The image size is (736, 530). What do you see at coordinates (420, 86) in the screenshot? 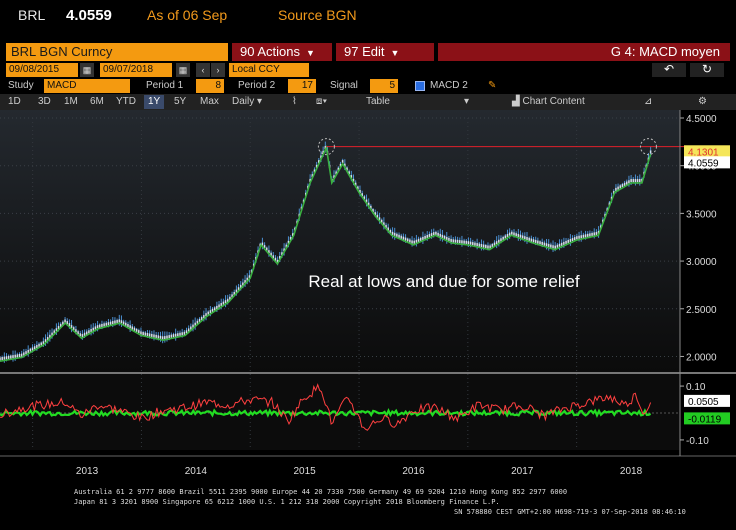
I see `macd2-checkbox` at bounding box center [420, 86].